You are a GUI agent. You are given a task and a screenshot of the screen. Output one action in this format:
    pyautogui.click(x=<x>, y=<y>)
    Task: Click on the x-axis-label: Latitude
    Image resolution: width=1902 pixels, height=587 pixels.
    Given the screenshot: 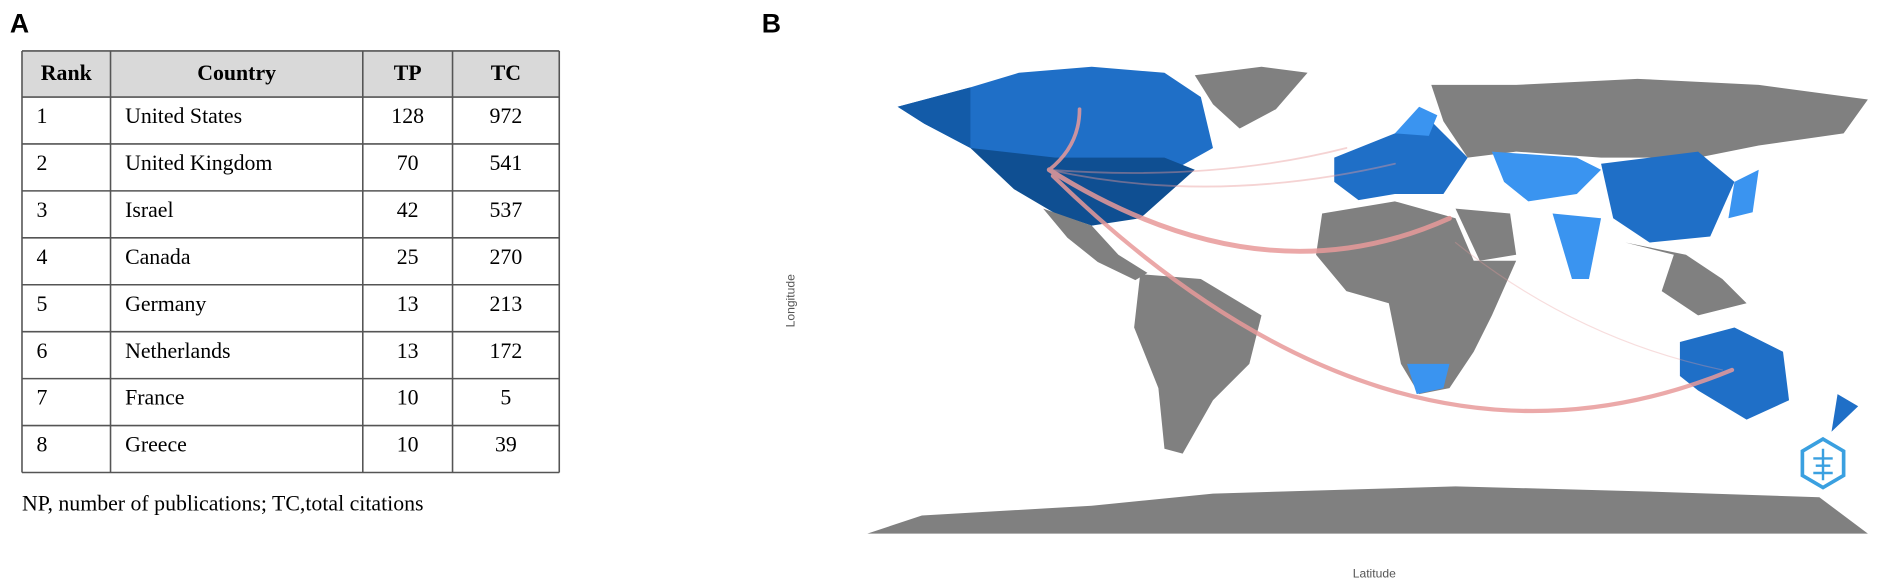 What is the action you would take?
    pyautogui.click(x=1374, y=573)
    